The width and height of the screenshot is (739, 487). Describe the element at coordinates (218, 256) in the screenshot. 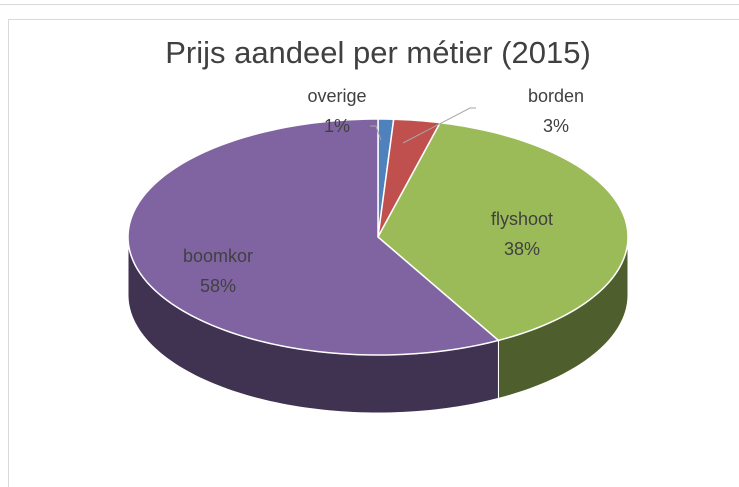

I see `data-label-name: boomkor` at that location.